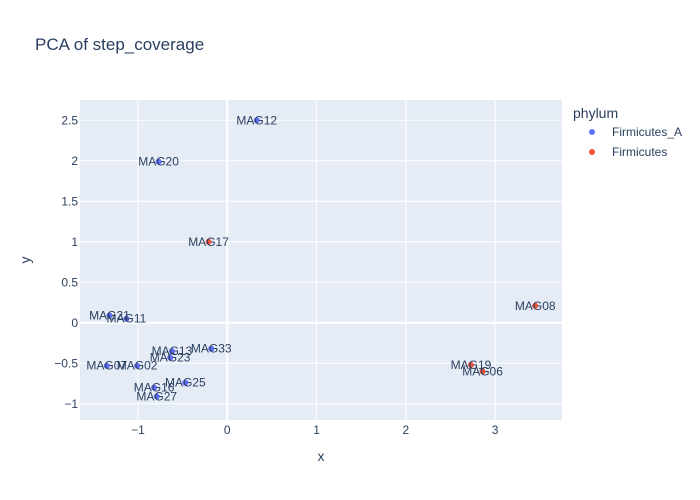 The image size is (700, 500). Describe the element at coordinates (69, 282) in the screenshot. I see `y-tick-label: 0.5` at that location.